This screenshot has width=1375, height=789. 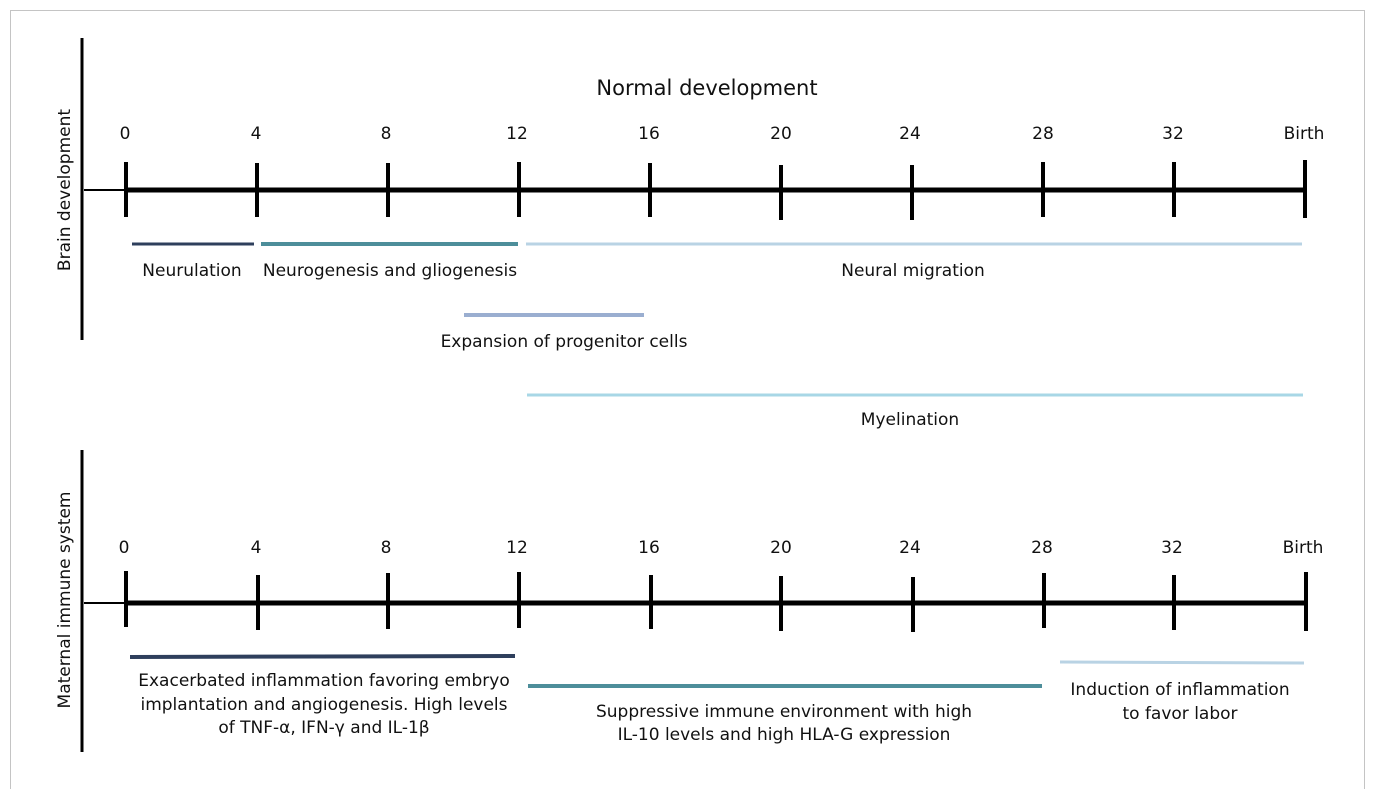 I want to click on top-tick-marks, so click(x=715, y=190).